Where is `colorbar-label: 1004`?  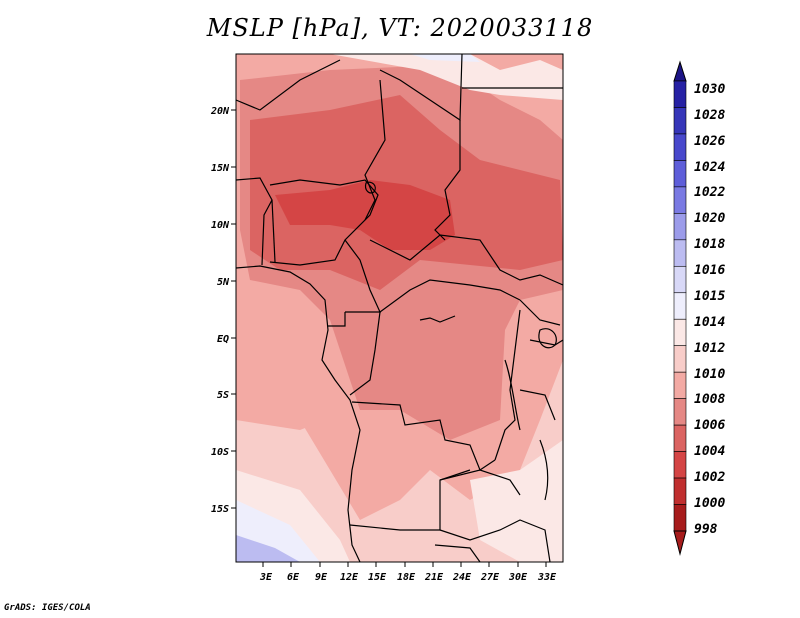
colorbar-label: 1004 is located at coordinates (709, 451).